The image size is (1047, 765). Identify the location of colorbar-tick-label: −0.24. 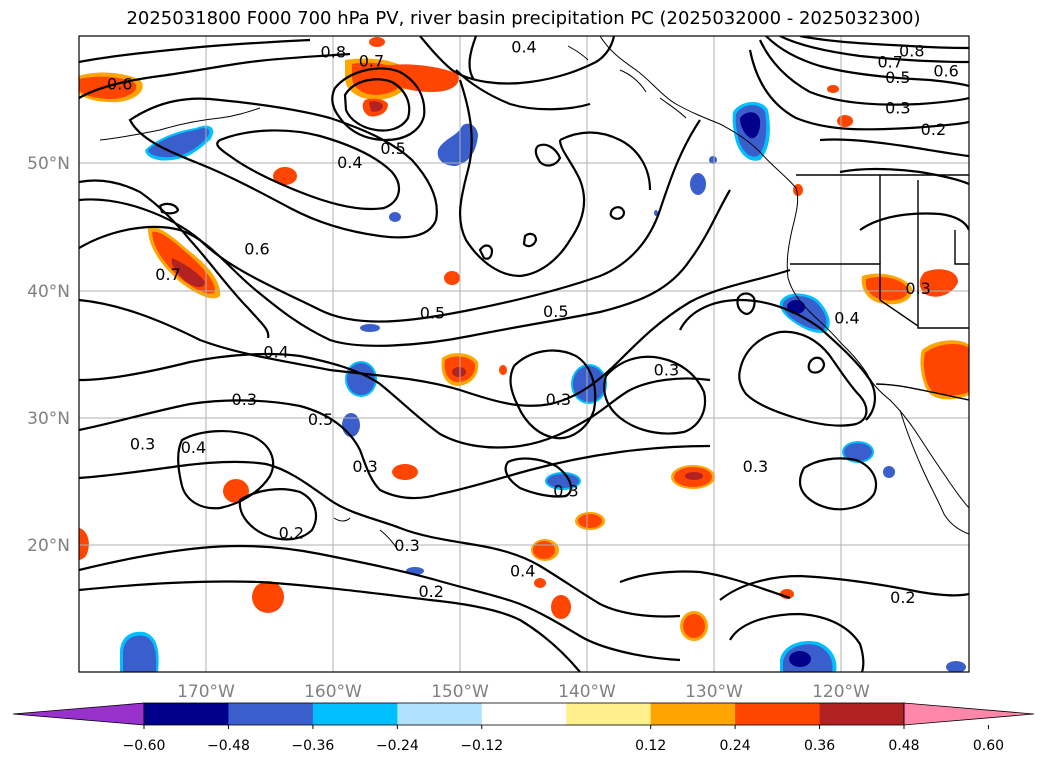
(397, 746).